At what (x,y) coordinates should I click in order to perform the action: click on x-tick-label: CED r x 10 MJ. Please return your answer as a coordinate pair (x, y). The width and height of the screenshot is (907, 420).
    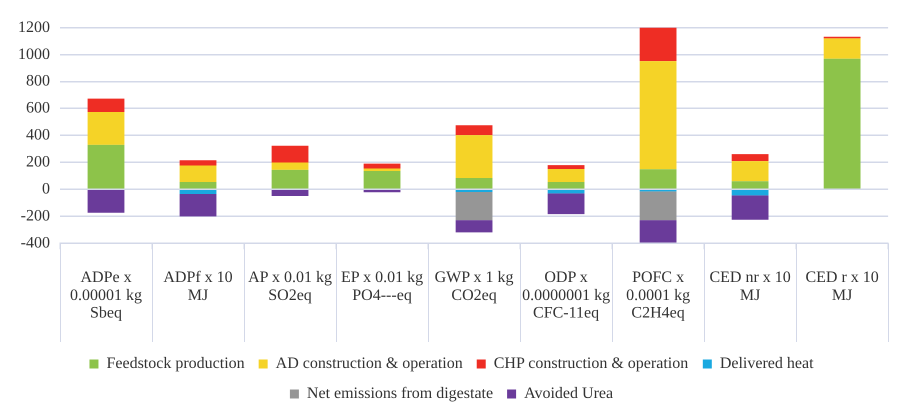
    Looking at the image, I should click on (842, 286).